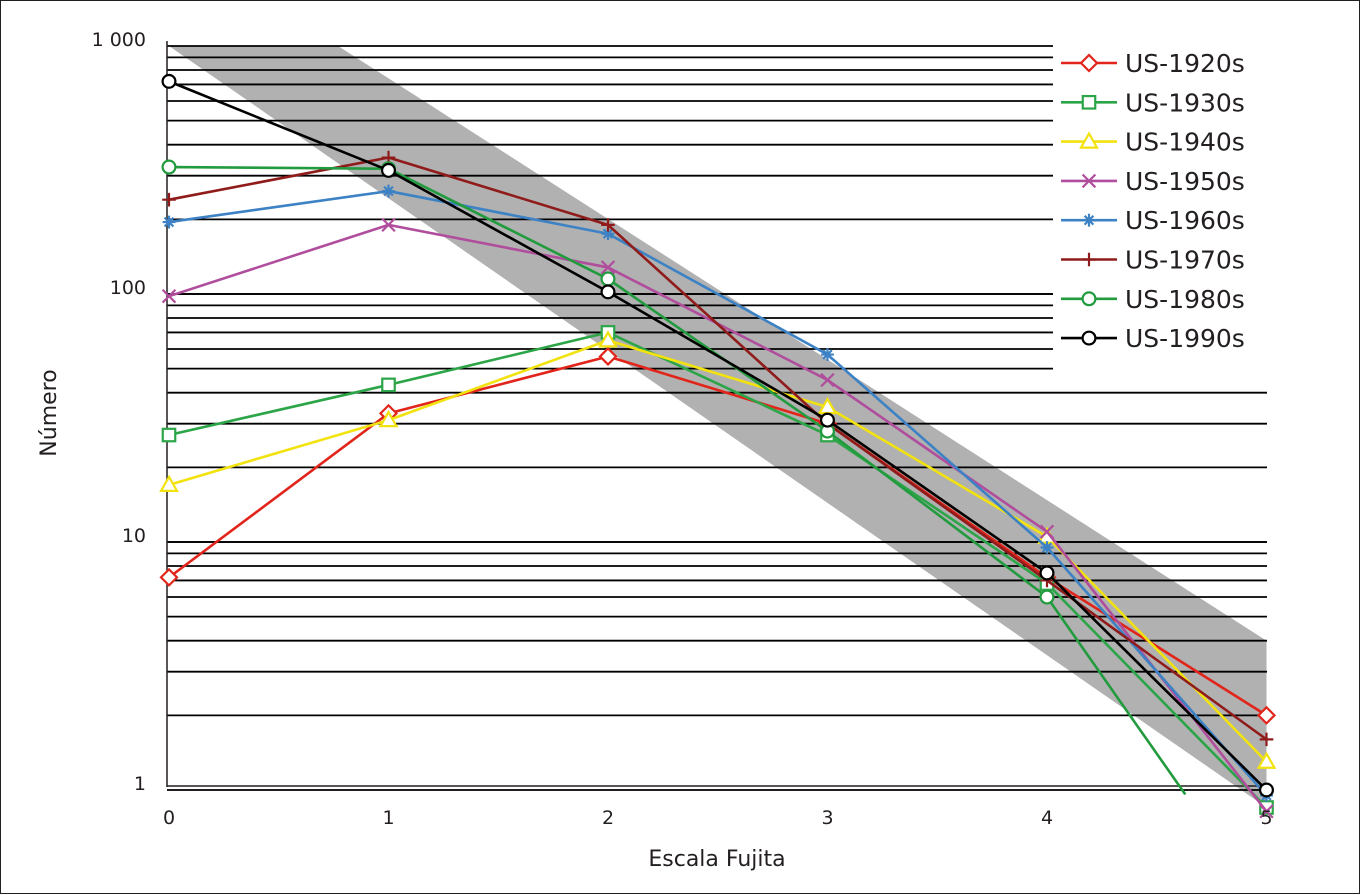  Describe the element at coordinates (1185, 63) in the screenshot. I see `legend-label: US-1920s` at that location.